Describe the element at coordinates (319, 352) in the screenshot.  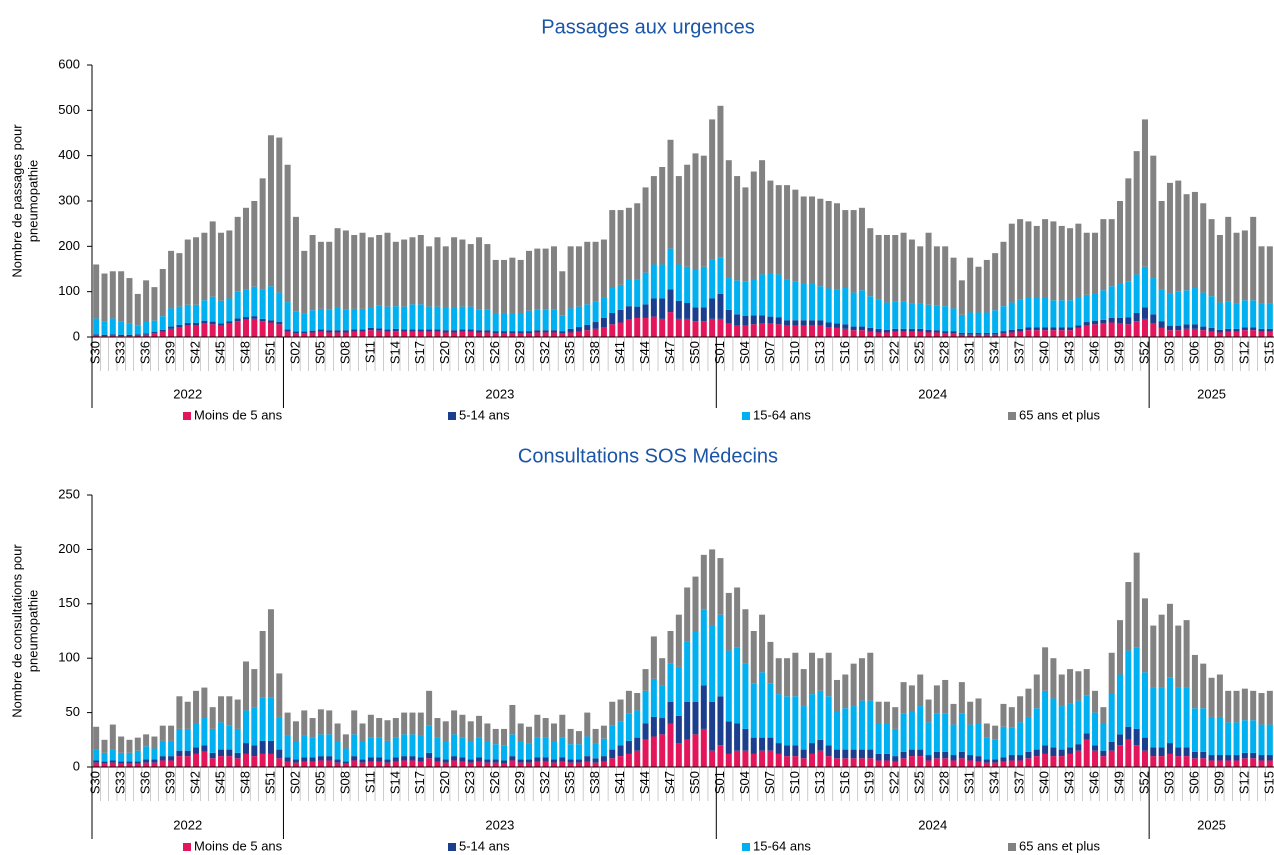
I see `x-tick-label: S05` at that location.